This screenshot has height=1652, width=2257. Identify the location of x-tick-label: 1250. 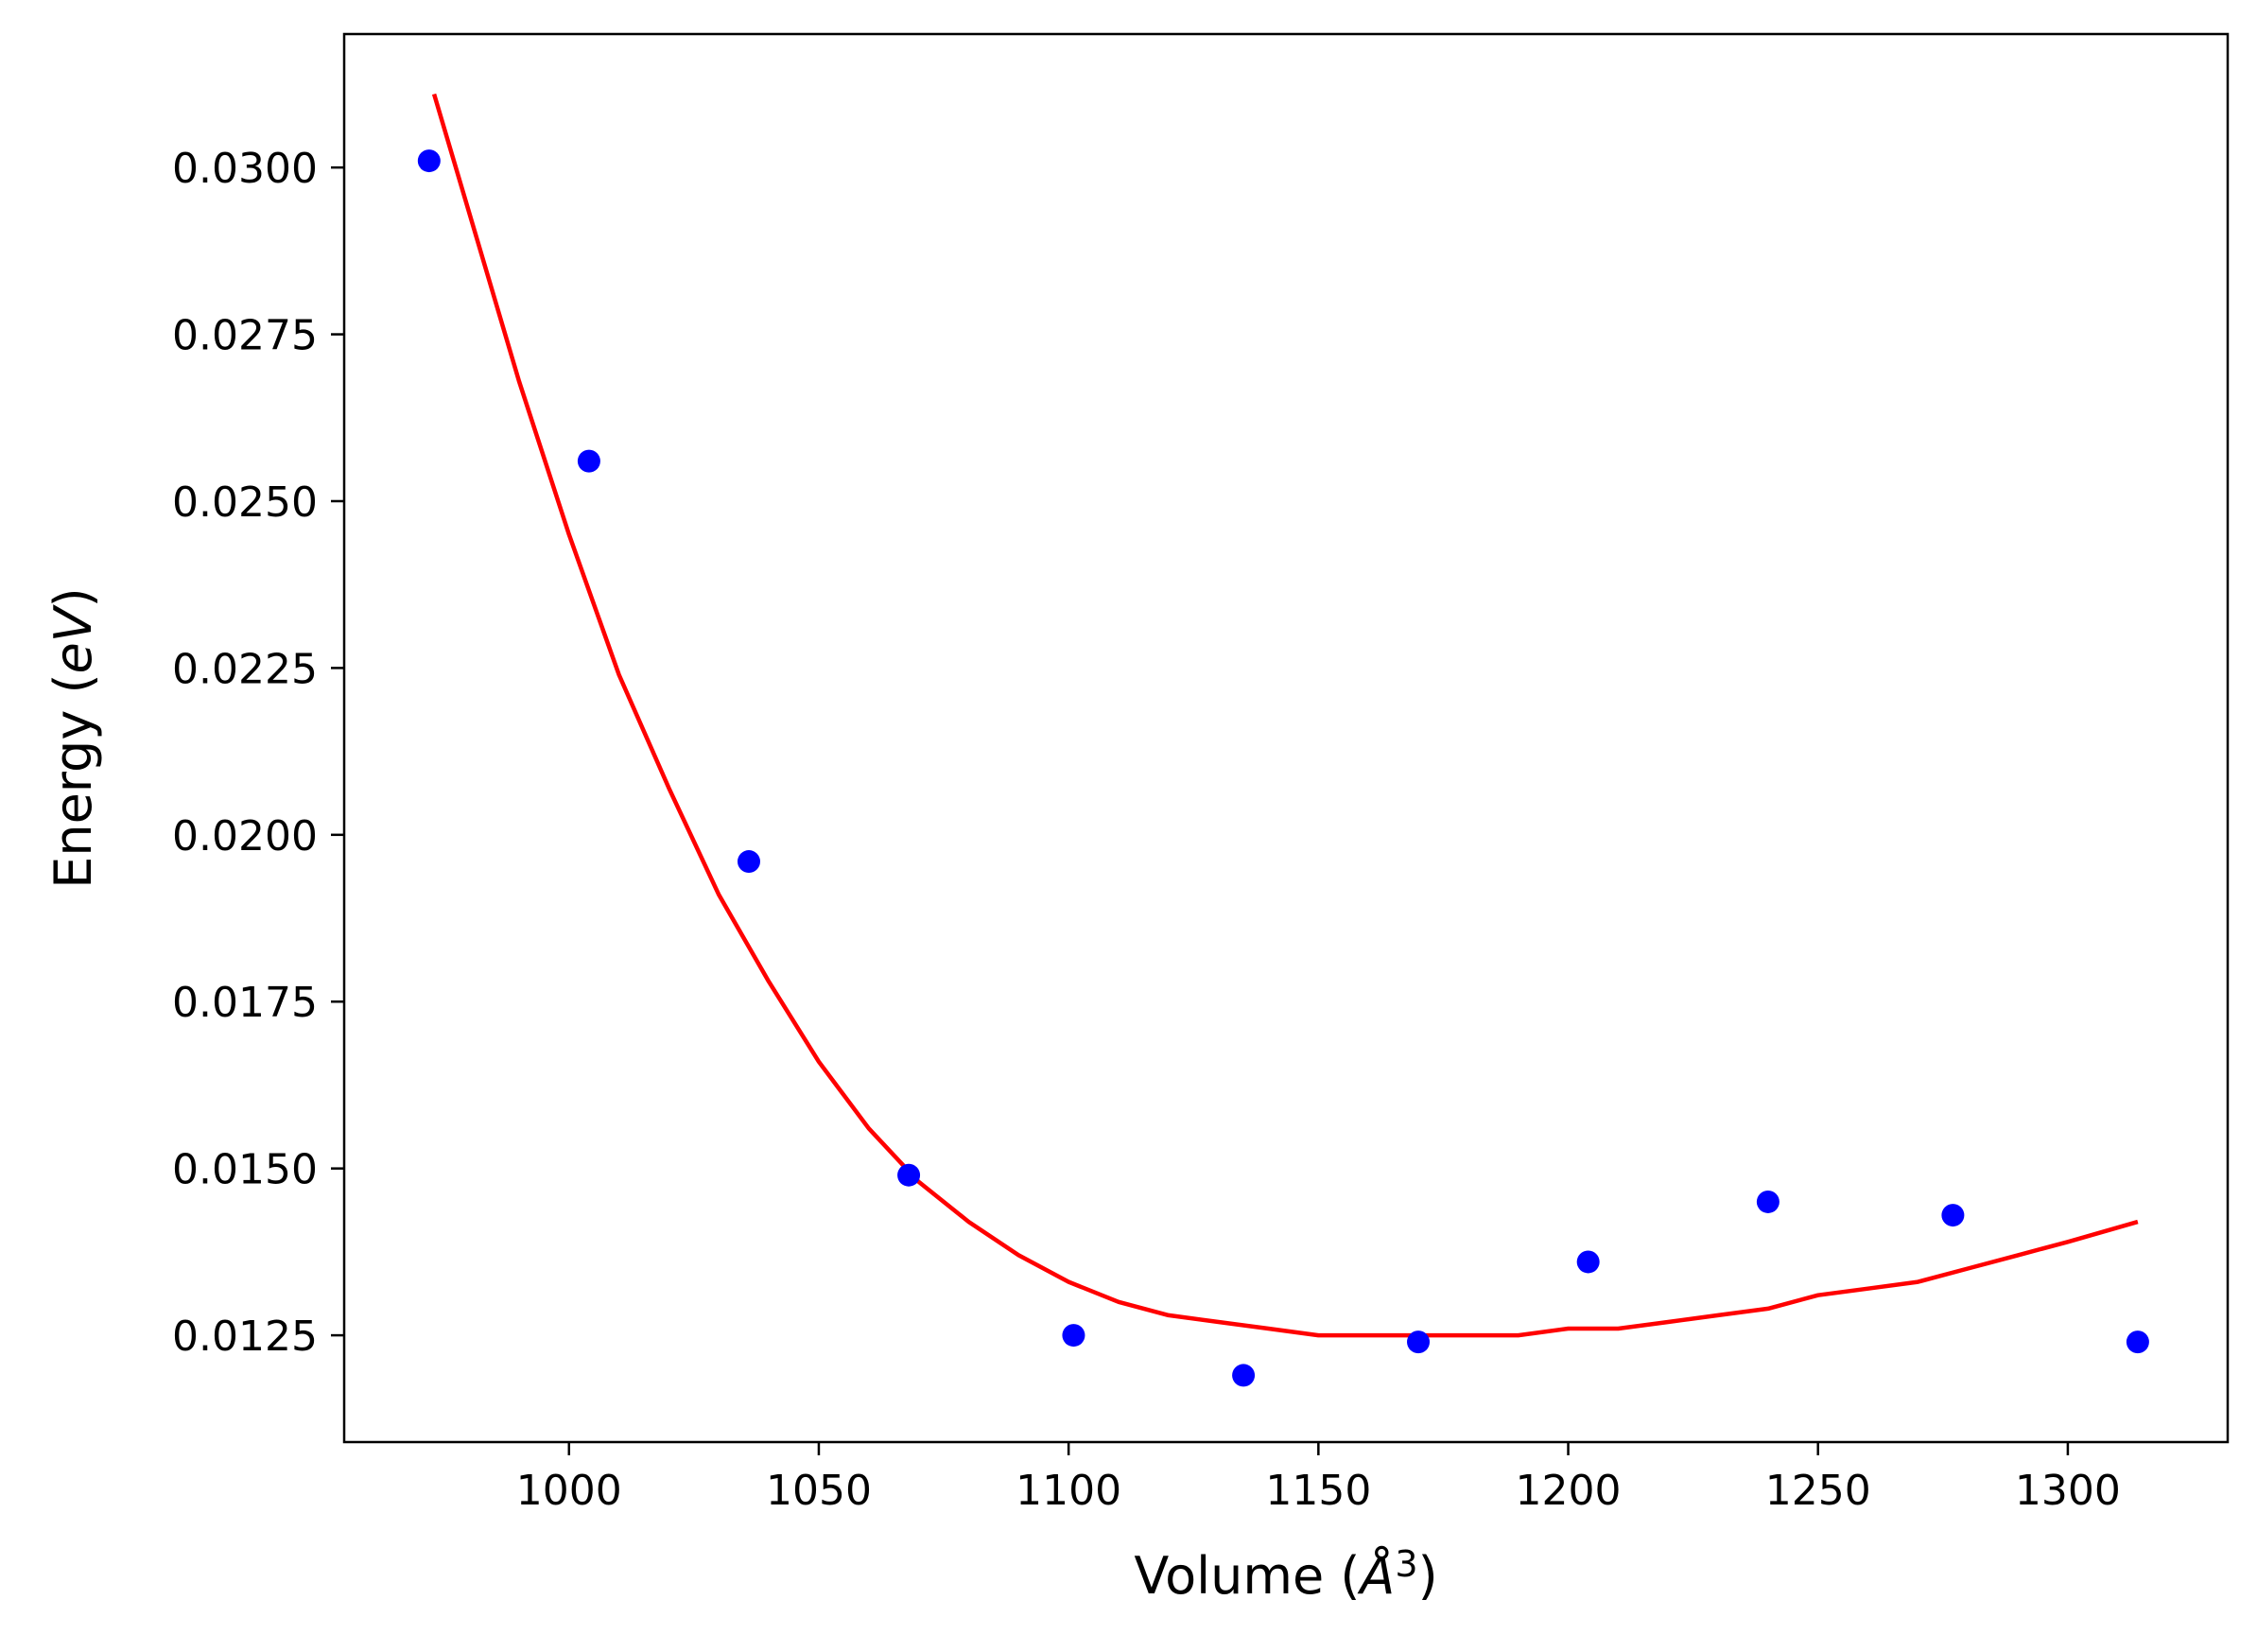
(1818, 1491).